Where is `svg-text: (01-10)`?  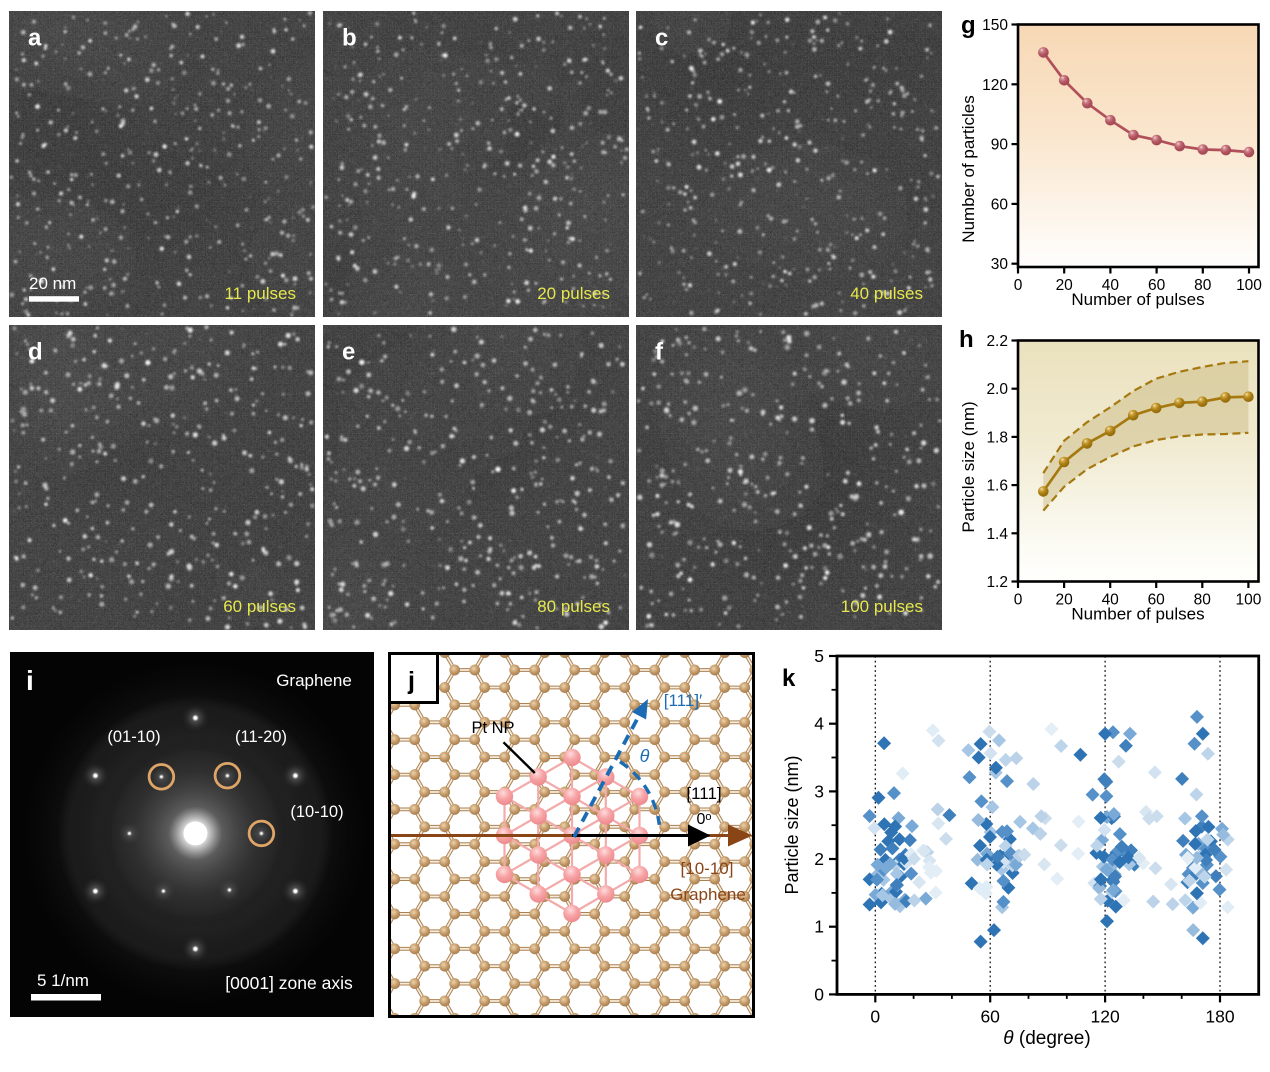
svg-text: (01-10) is located at coordinates (133, 737).